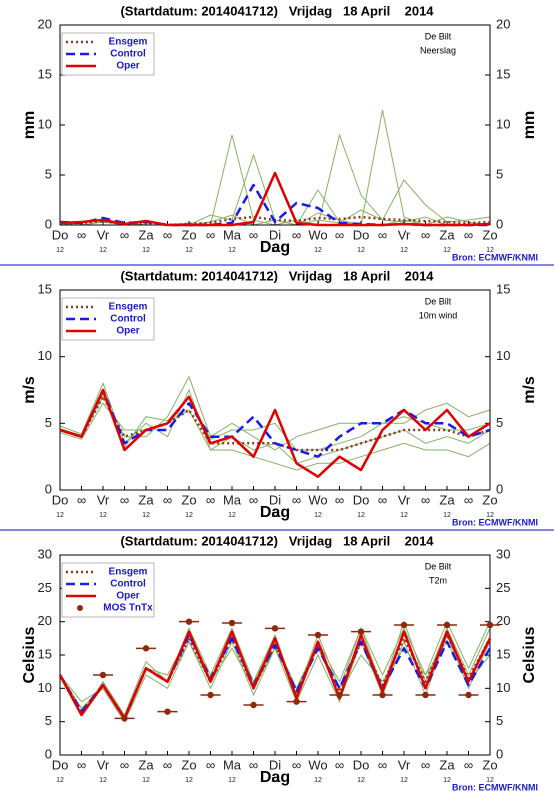 The height and width of the screenshot is (795, 554). What do you see at coordinates (438, 50) in the screenshot?
I see `variable-label: Neerslag` at bounding box center [438, 50].